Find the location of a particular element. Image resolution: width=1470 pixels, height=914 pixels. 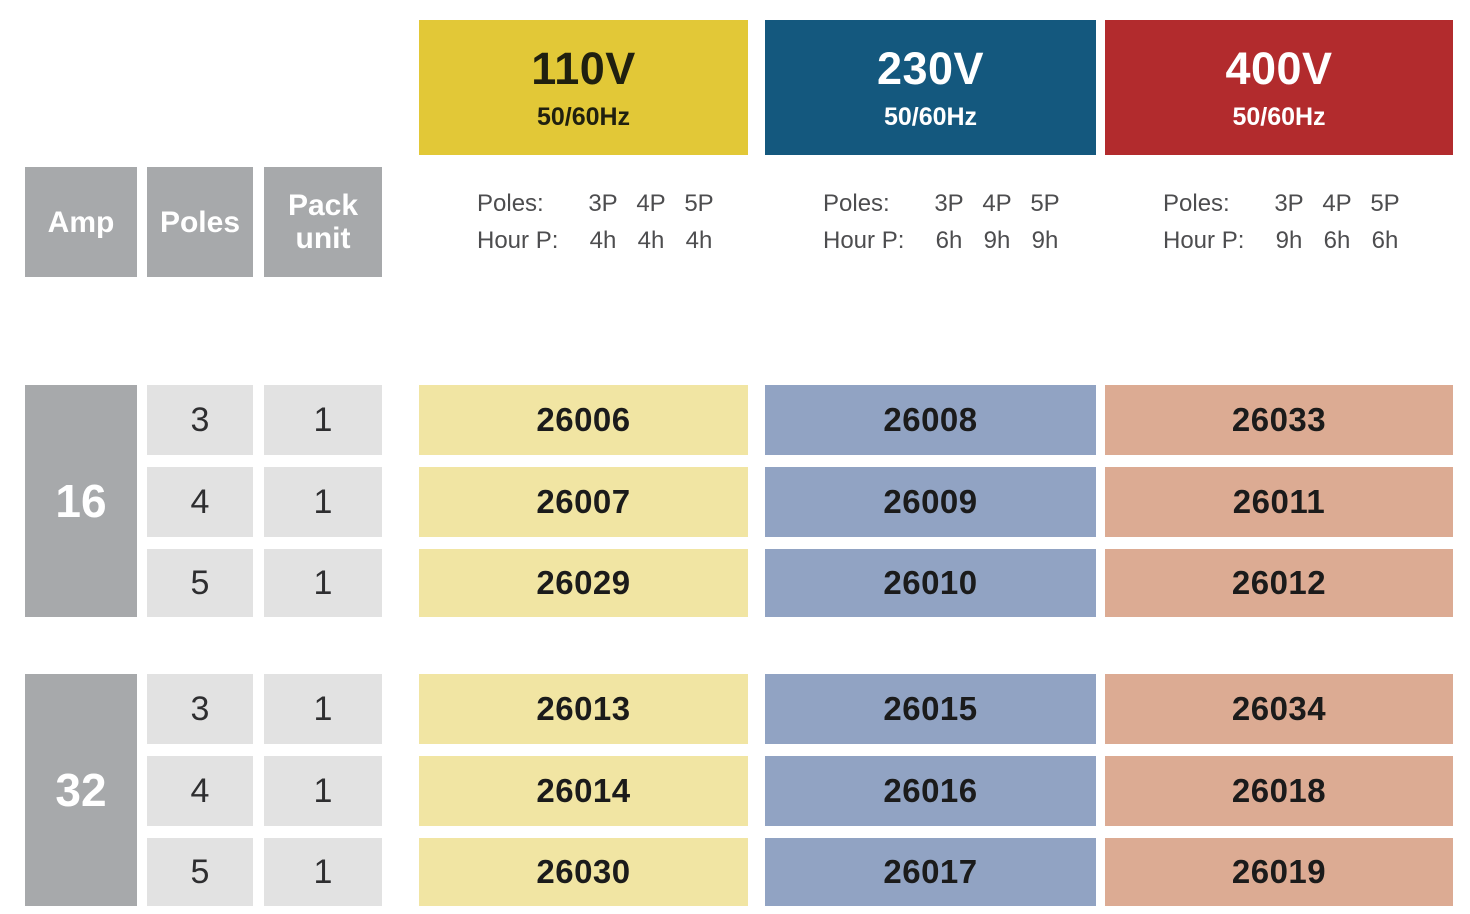

voltage-label: 110V is located at coordinates (583, 68).